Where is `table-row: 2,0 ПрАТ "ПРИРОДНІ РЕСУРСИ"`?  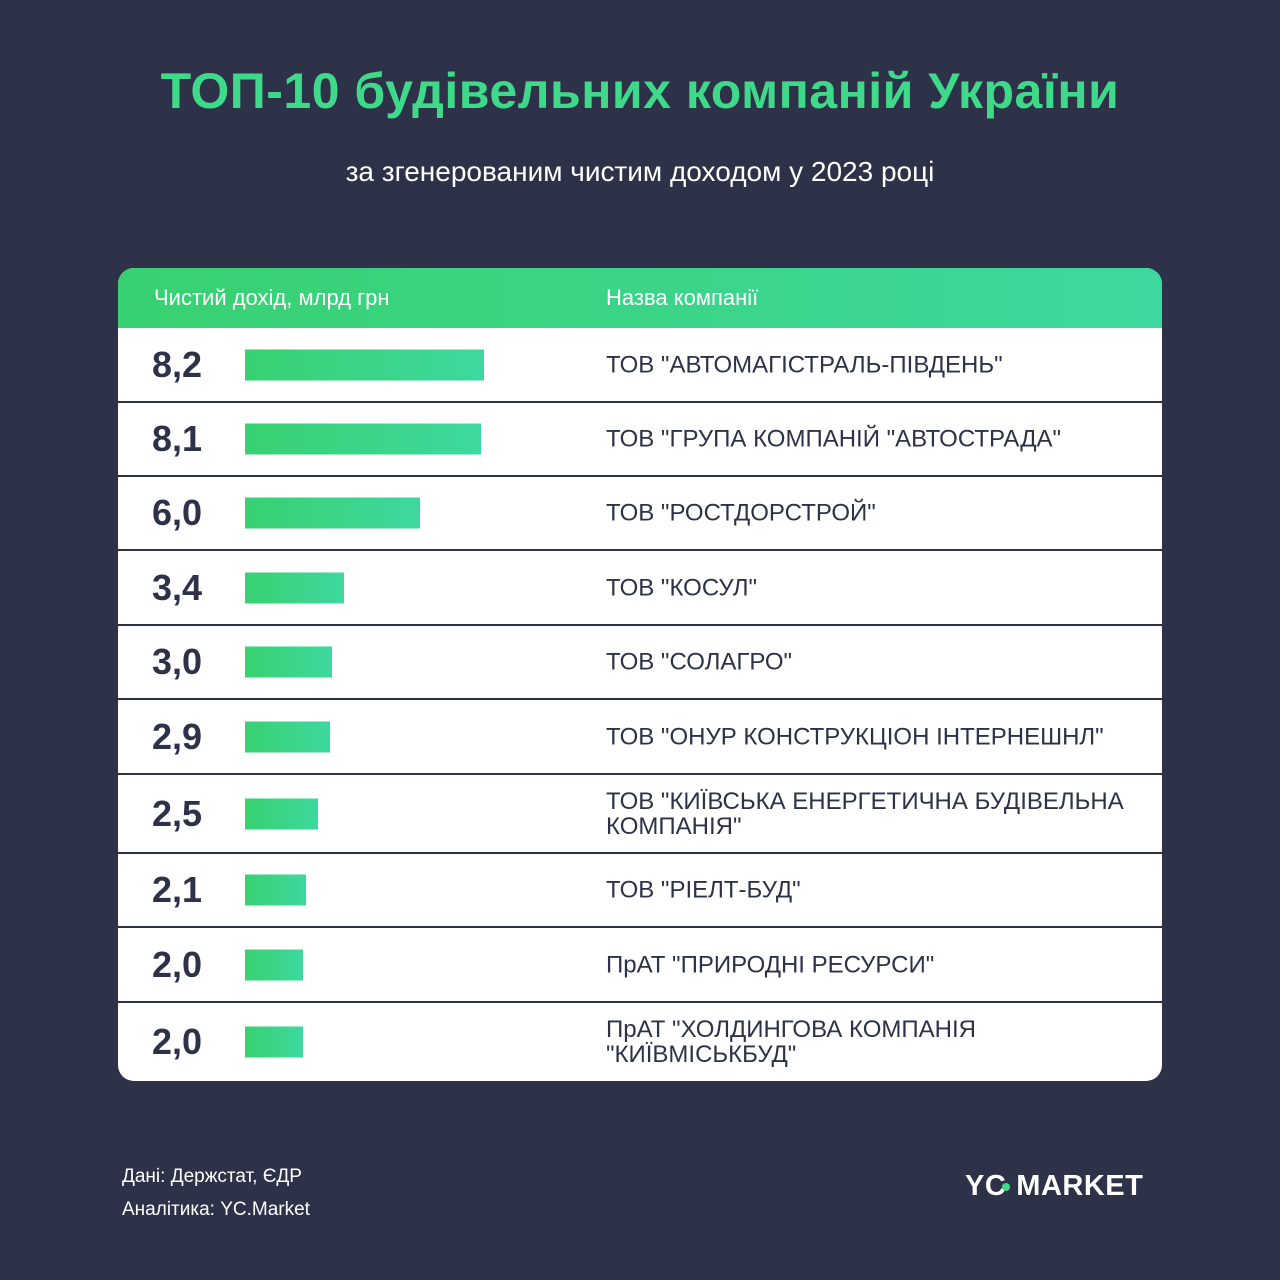
table-row: 2,0 ПрАТ "ПРИРОДНІ РЕСУРСИ" is located at coordinates (640, 965).